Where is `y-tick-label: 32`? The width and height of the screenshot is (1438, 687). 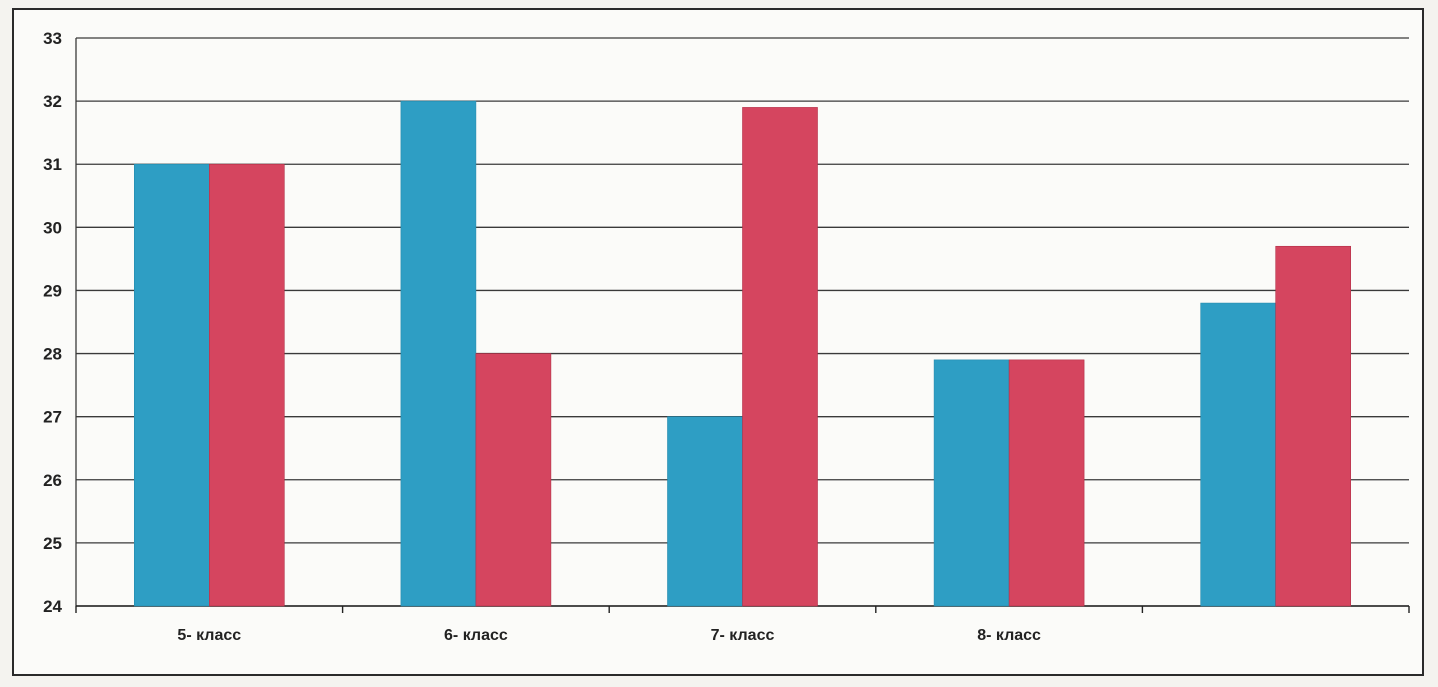
y-tick-label: 32 is located at coordinates (52, 101).